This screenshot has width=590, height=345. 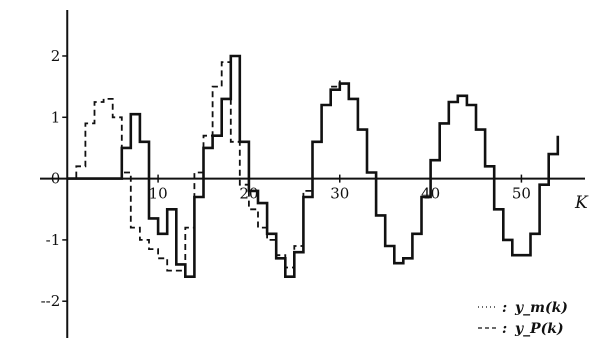 What do you see at coordinates (523, 318) in the screenshot?
I see `legend: : y_m(k): y_P(k)` at bounding box center [523, 318].